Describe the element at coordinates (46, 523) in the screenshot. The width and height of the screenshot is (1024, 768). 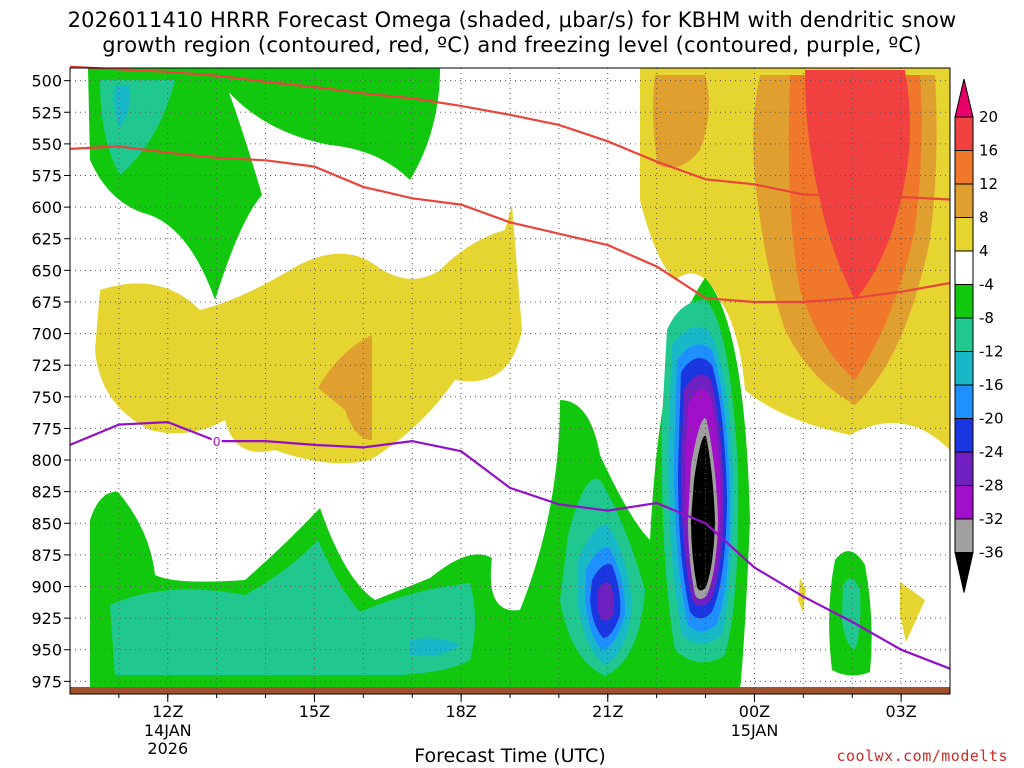
I see `y-tick-label: 850` at that location.